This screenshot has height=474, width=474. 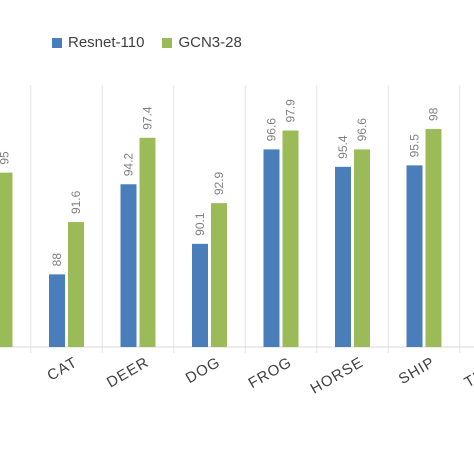 I want to click on category-label-group: CAT DEER DOG FROG HORSE SHIP TRUC, so click(x=259, y=376).